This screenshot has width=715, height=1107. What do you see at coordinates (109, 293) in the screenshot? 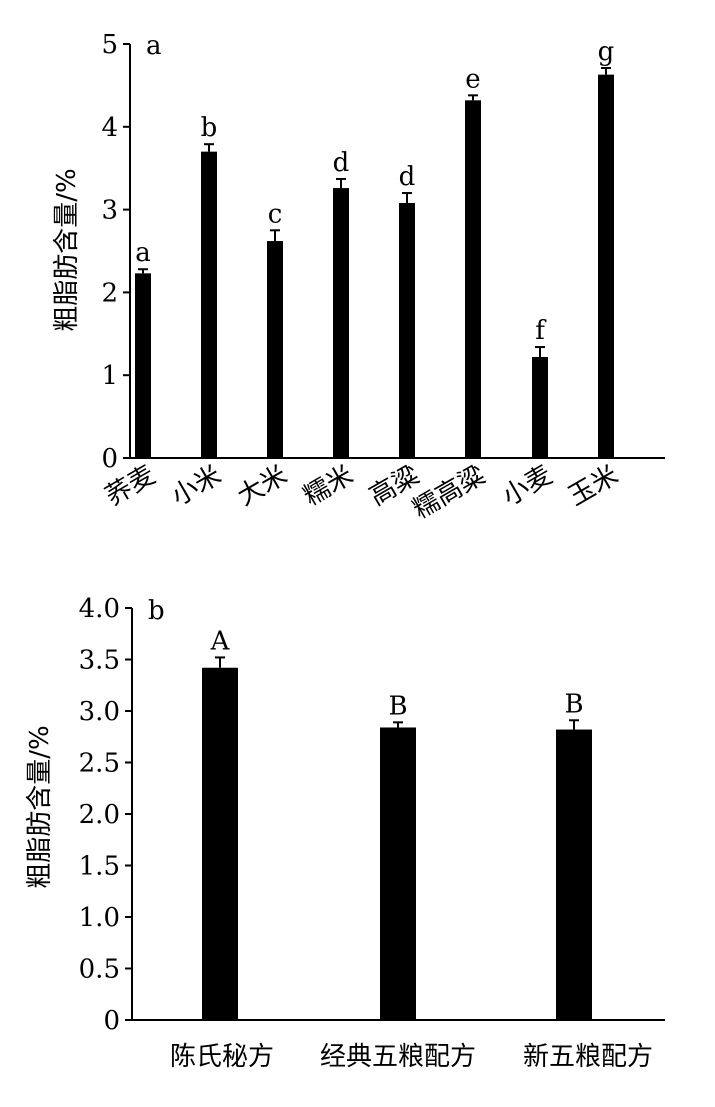
I see `y-tick-label: 2` at bounding box center [109, 293].